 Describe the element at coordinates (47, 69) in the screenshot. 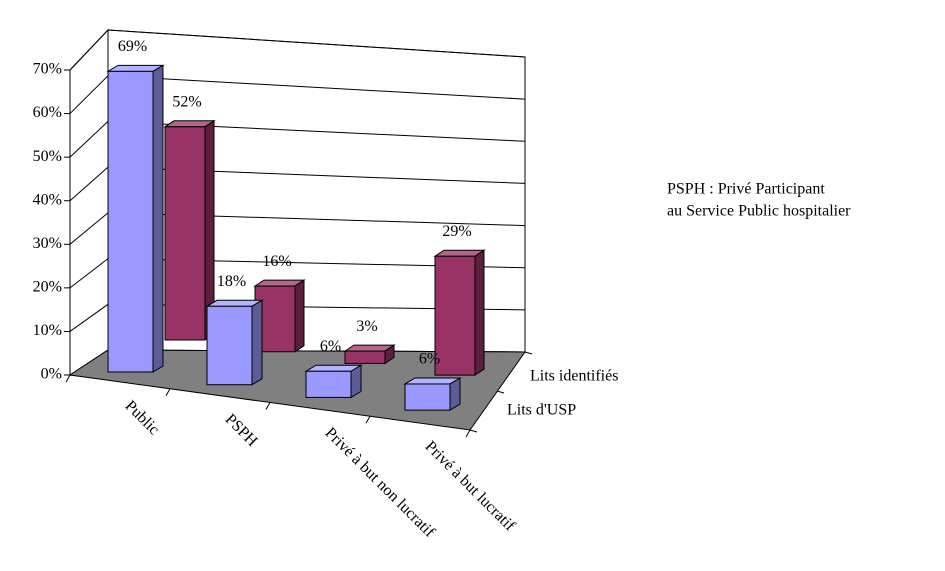

I see `y-tick-label: 70%` at that location.